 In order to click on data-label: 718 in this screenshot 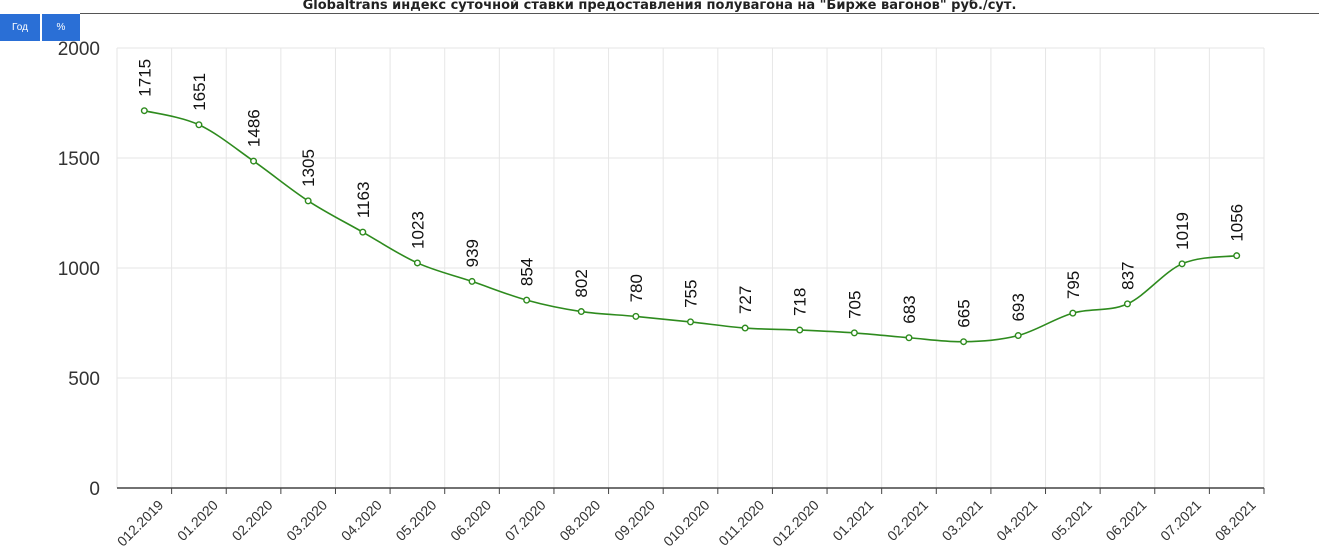, I will do `click(800, 302)`.